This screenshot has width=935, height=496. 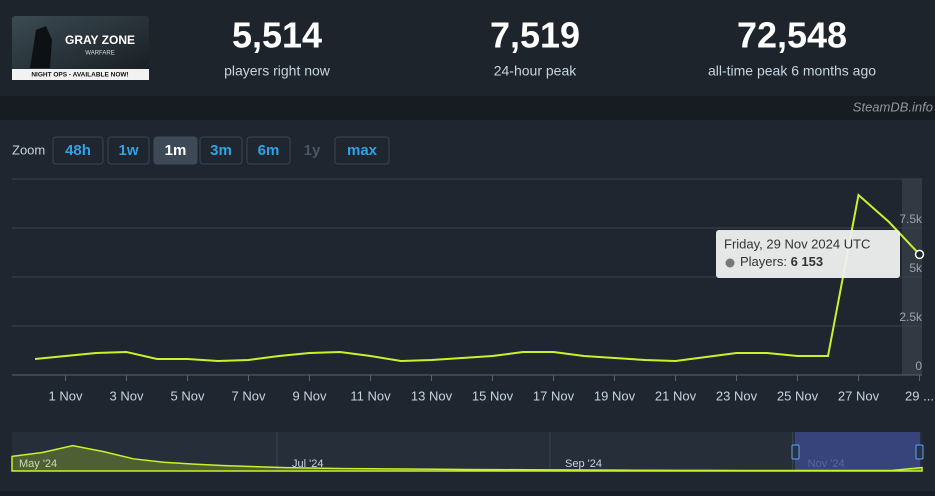 What do you see at coordinates (38, 464) in the screenshot?
I see `navigator-label: May '24` at bounding box center [38, 464].